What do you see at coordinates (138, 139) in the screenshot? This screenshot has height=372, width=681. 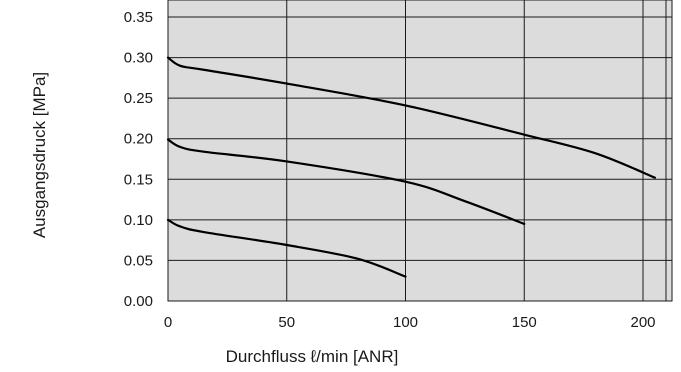 I see `y-tick-label: 0.20` at bounding box center [138, 139].